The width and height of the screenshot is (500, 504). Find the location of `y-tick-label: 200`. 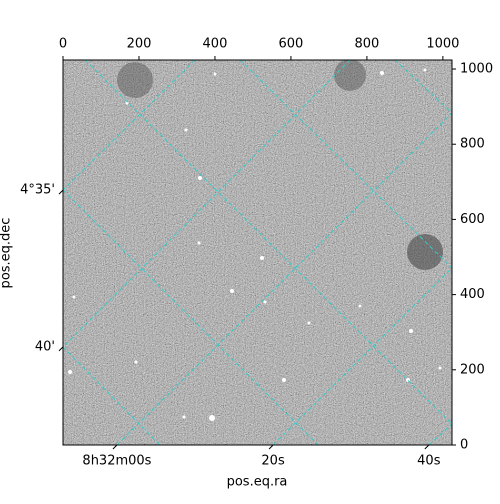

y-tick-label: 200 is located at coordinates (472, 369).